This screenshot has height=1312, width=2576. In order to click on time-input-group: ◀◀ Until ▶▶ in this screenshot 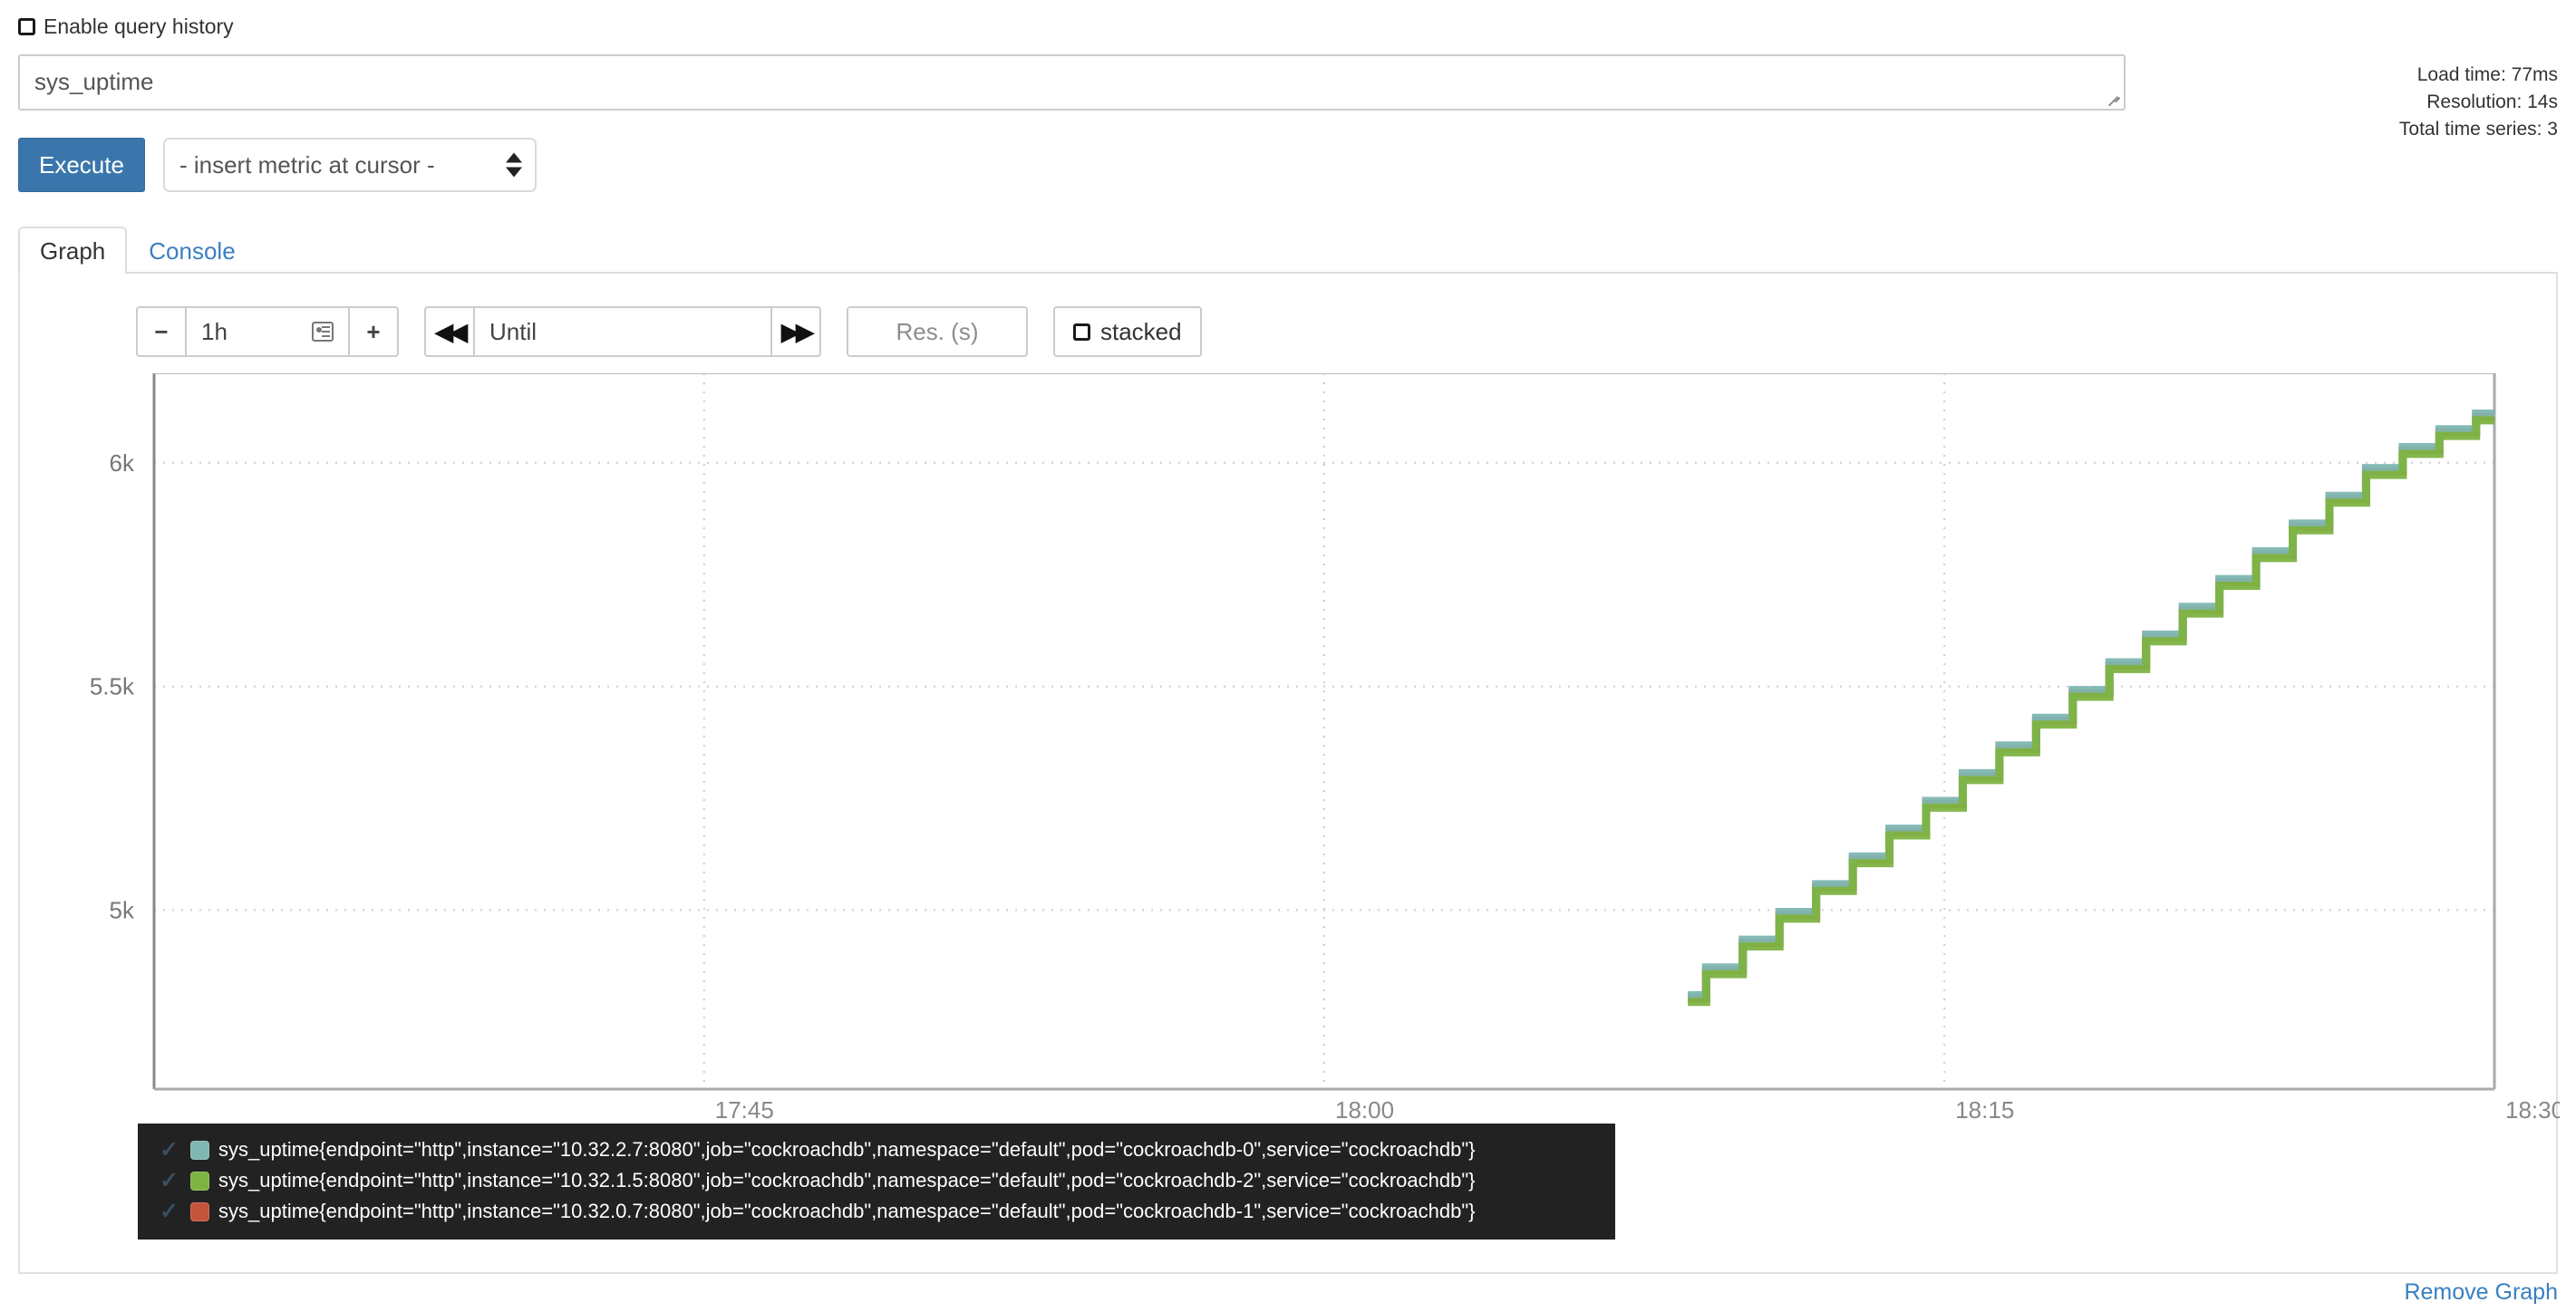, I will do `click(622, 331)`.